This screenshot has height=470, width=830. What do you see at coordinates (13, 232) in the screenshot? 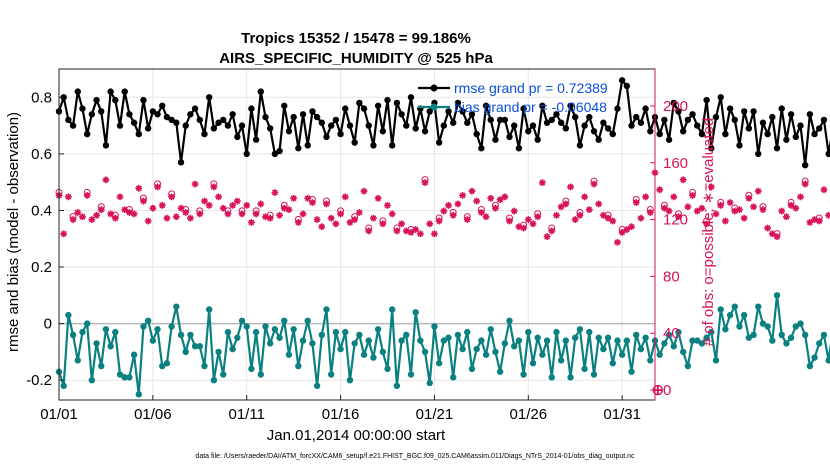
I see `y-axis-left-label: rmse and bias (model - observation)` at bounding box center [13, 232].